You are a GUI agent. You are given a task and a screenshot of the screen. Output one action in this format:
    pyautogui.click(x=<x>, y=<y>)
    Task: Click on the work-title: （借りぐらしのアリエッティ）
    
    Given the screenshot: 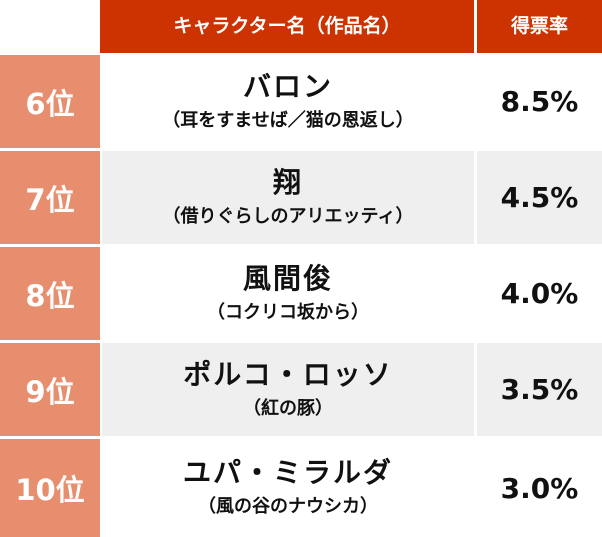 What is the action you would take?
    pyautogui.click(x=288, y=216)
    